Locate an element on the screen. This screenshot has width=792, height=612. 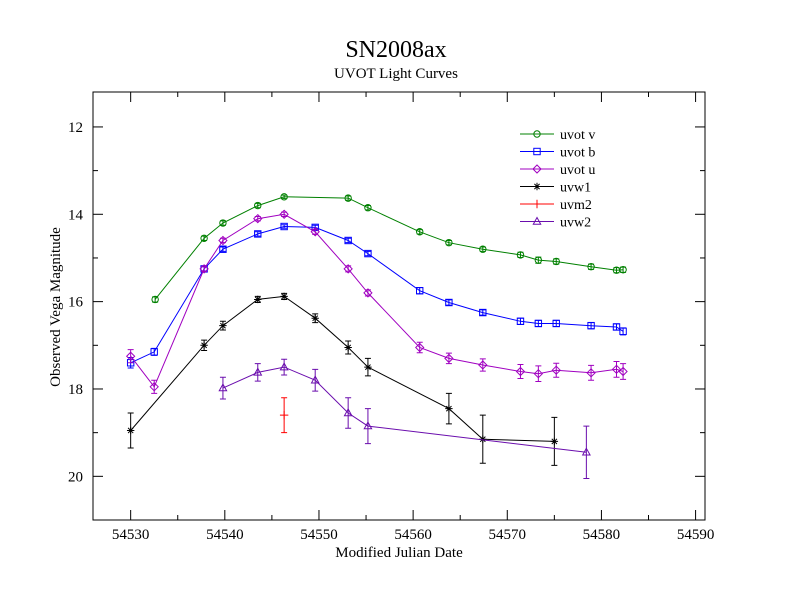
legend-marker-uvot-b is located at coordinates (537, 151).